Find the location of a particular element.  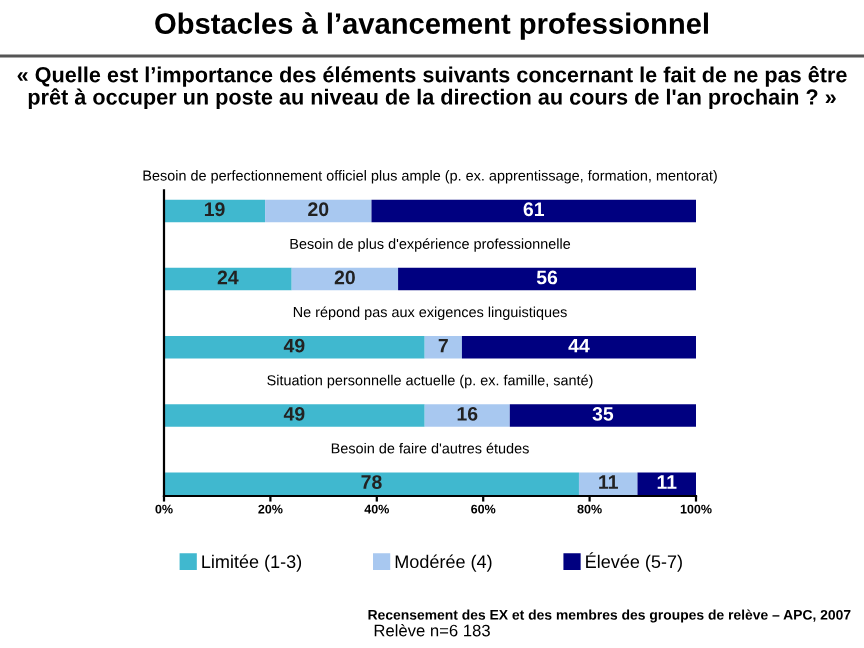

data-label: 78 is located at coordinates (371, 482).